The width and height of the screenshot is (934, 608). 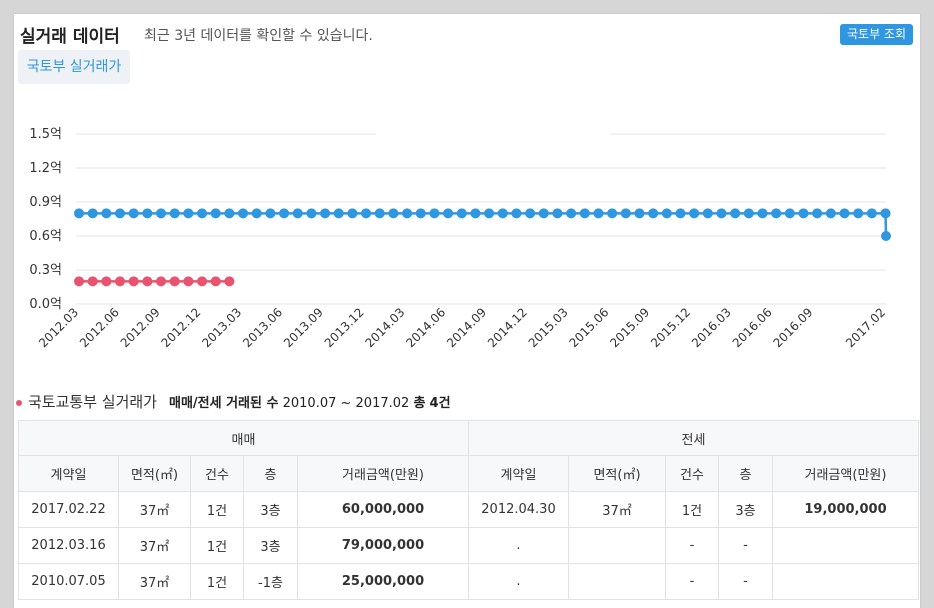 What do you see at coordinates (385, 327) in the screenshot?
I see `x-tick-label: 2014.03` at bounding box center [385, 327].